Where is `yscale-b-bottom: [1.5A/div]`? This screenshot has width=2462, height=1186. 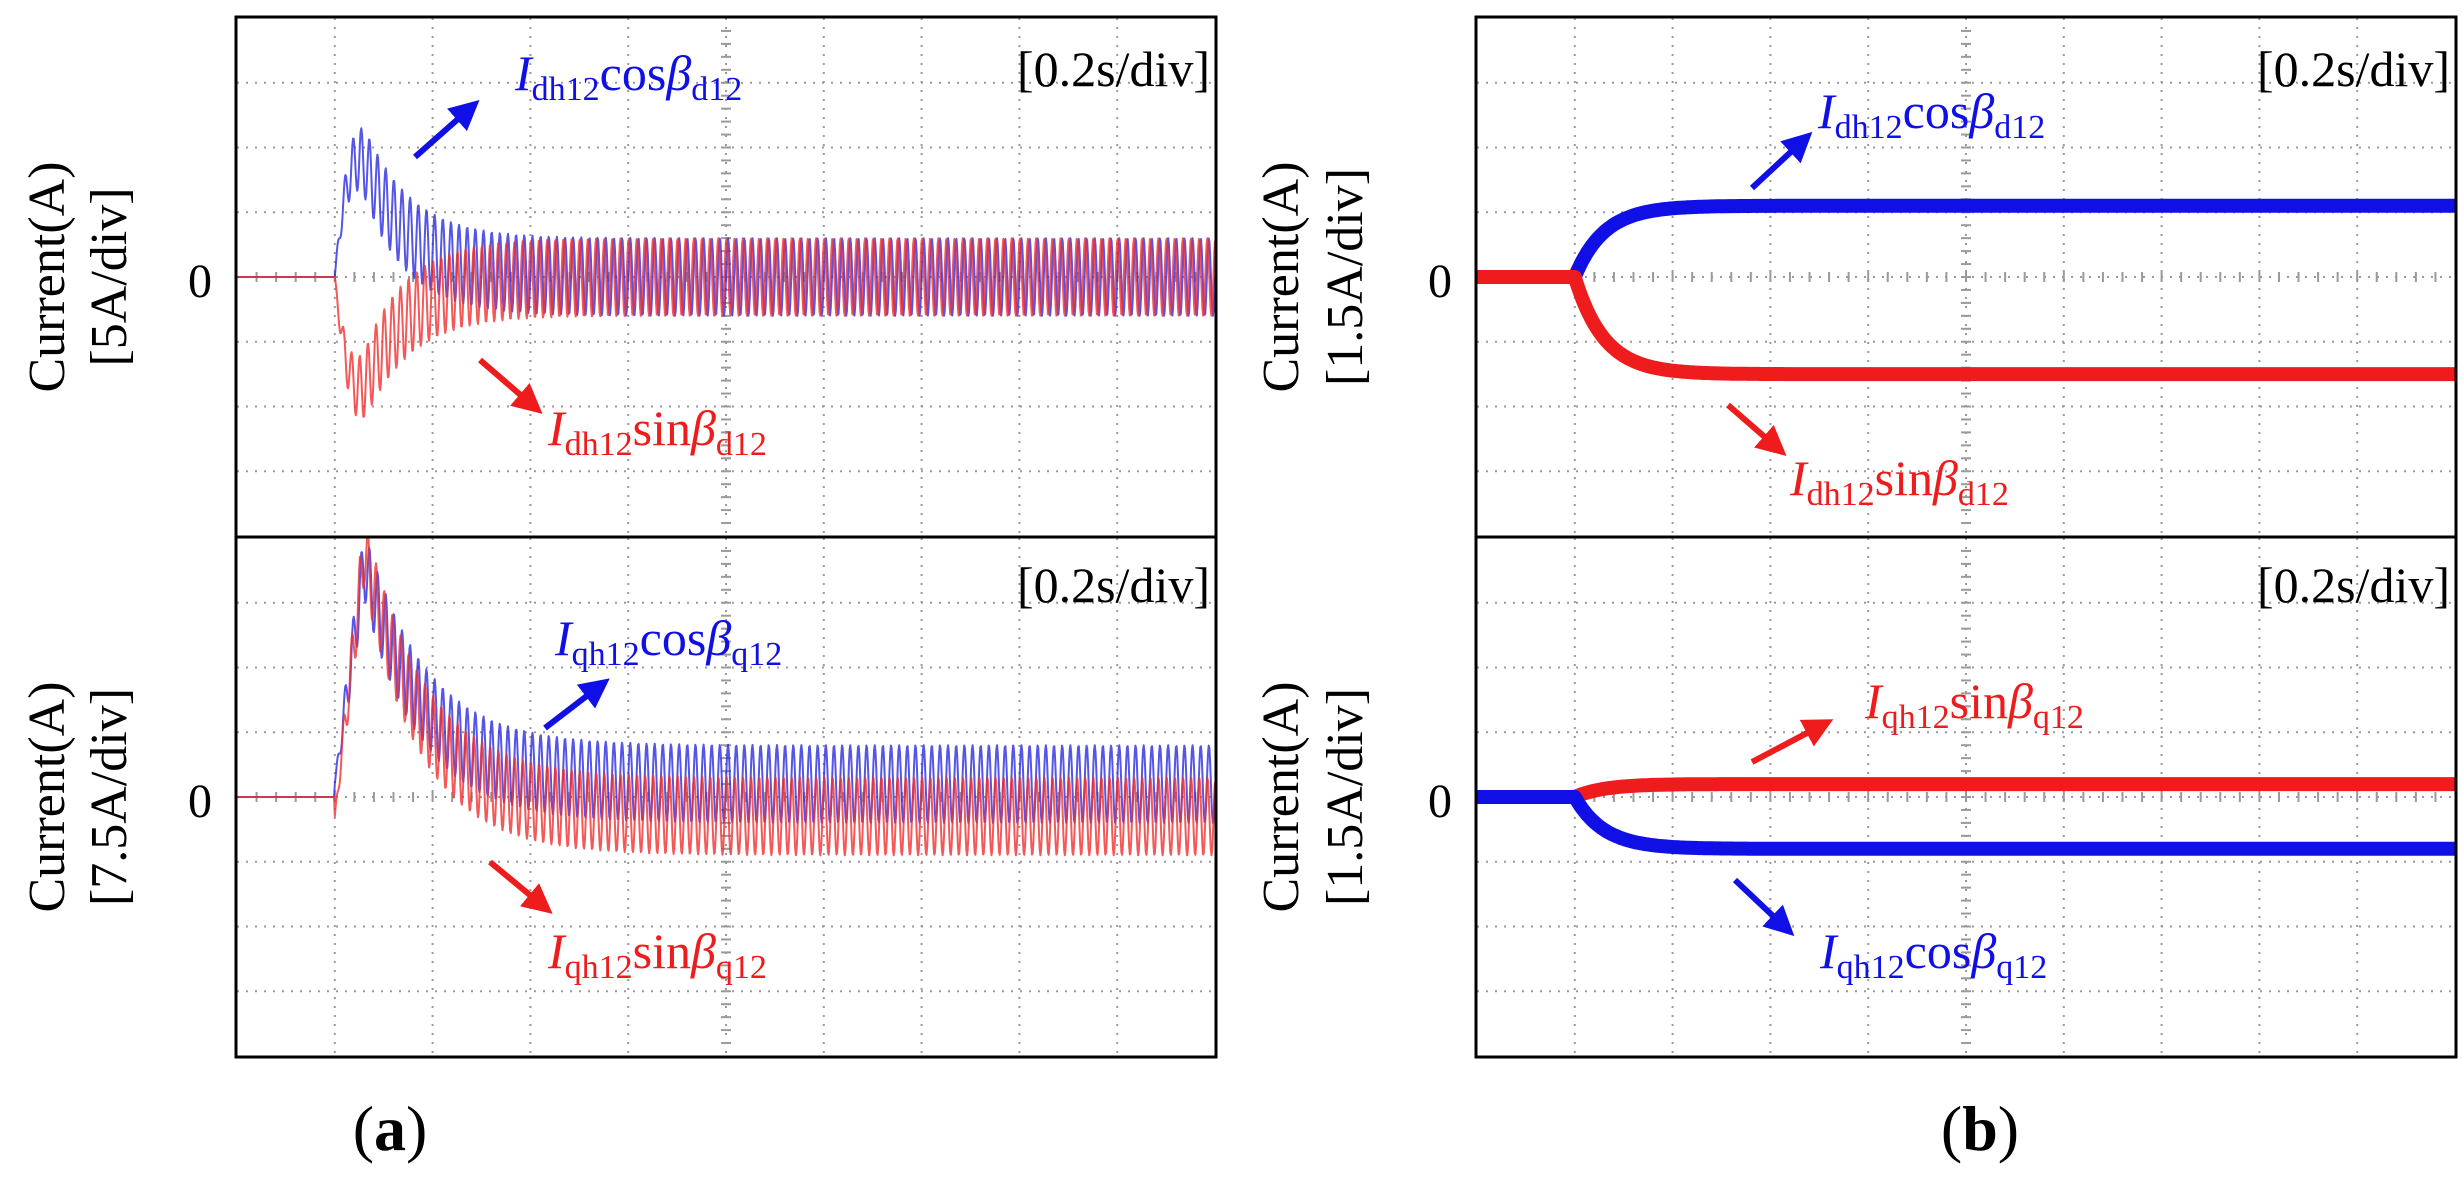 yscale-b-bottom: [1.5A/div] is located at coordinates (1345, 797).